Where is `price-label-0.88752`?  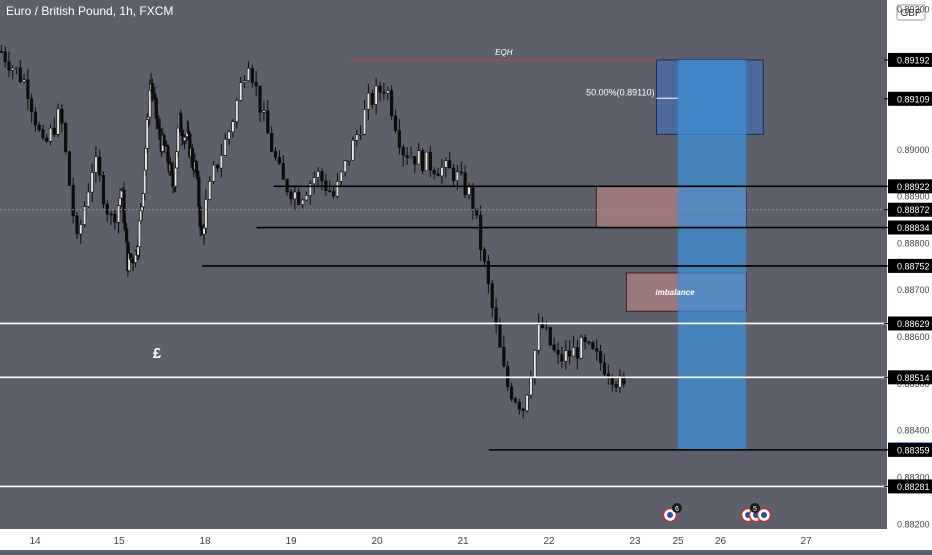 price-label-0.88752 is located at coordinates (910, 265).